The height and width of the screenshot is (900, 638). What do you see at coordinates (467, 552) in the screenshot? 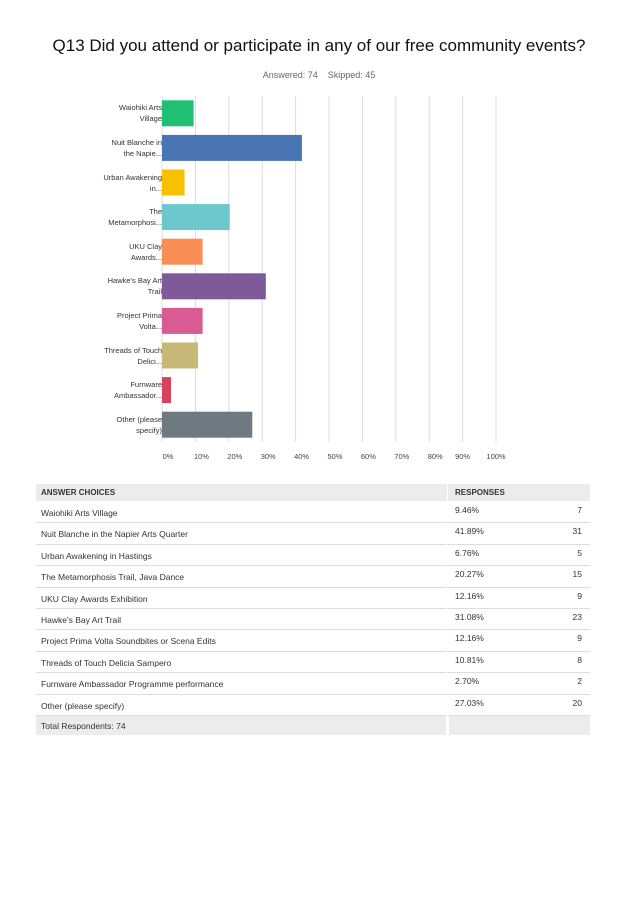
I see `percent: 6.76%` at bounding box center [467, 552].